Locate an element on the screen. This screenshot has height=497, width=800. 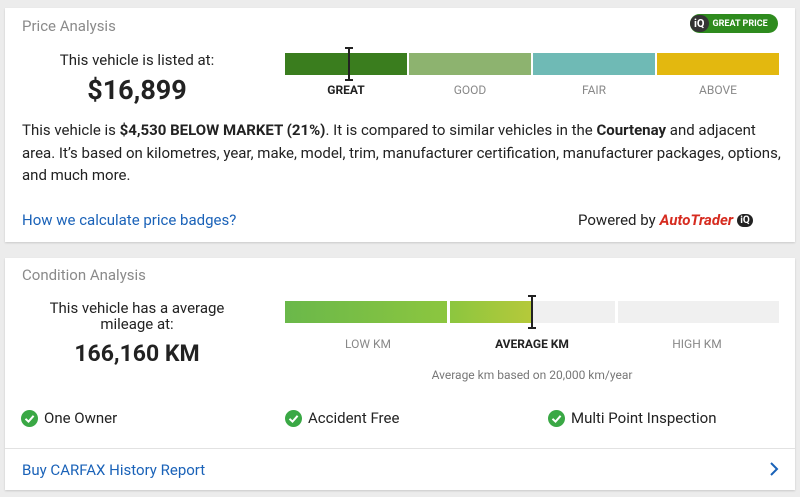
scale-label: GREAT is located at coordinates (346, 90).